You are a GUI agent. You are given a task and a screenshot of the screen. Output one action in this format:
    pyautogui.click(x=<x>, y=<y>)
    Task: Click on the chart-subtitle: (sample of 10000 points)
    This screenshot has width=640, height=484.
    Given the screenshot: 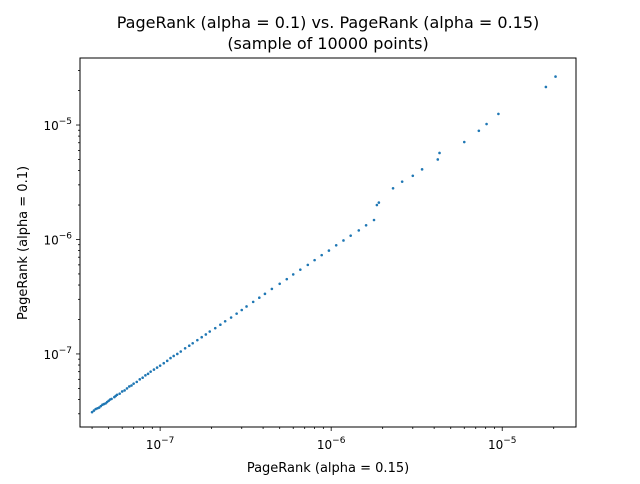 What is the action you would take?
    pyautogui.click(x=327, y=43)
    